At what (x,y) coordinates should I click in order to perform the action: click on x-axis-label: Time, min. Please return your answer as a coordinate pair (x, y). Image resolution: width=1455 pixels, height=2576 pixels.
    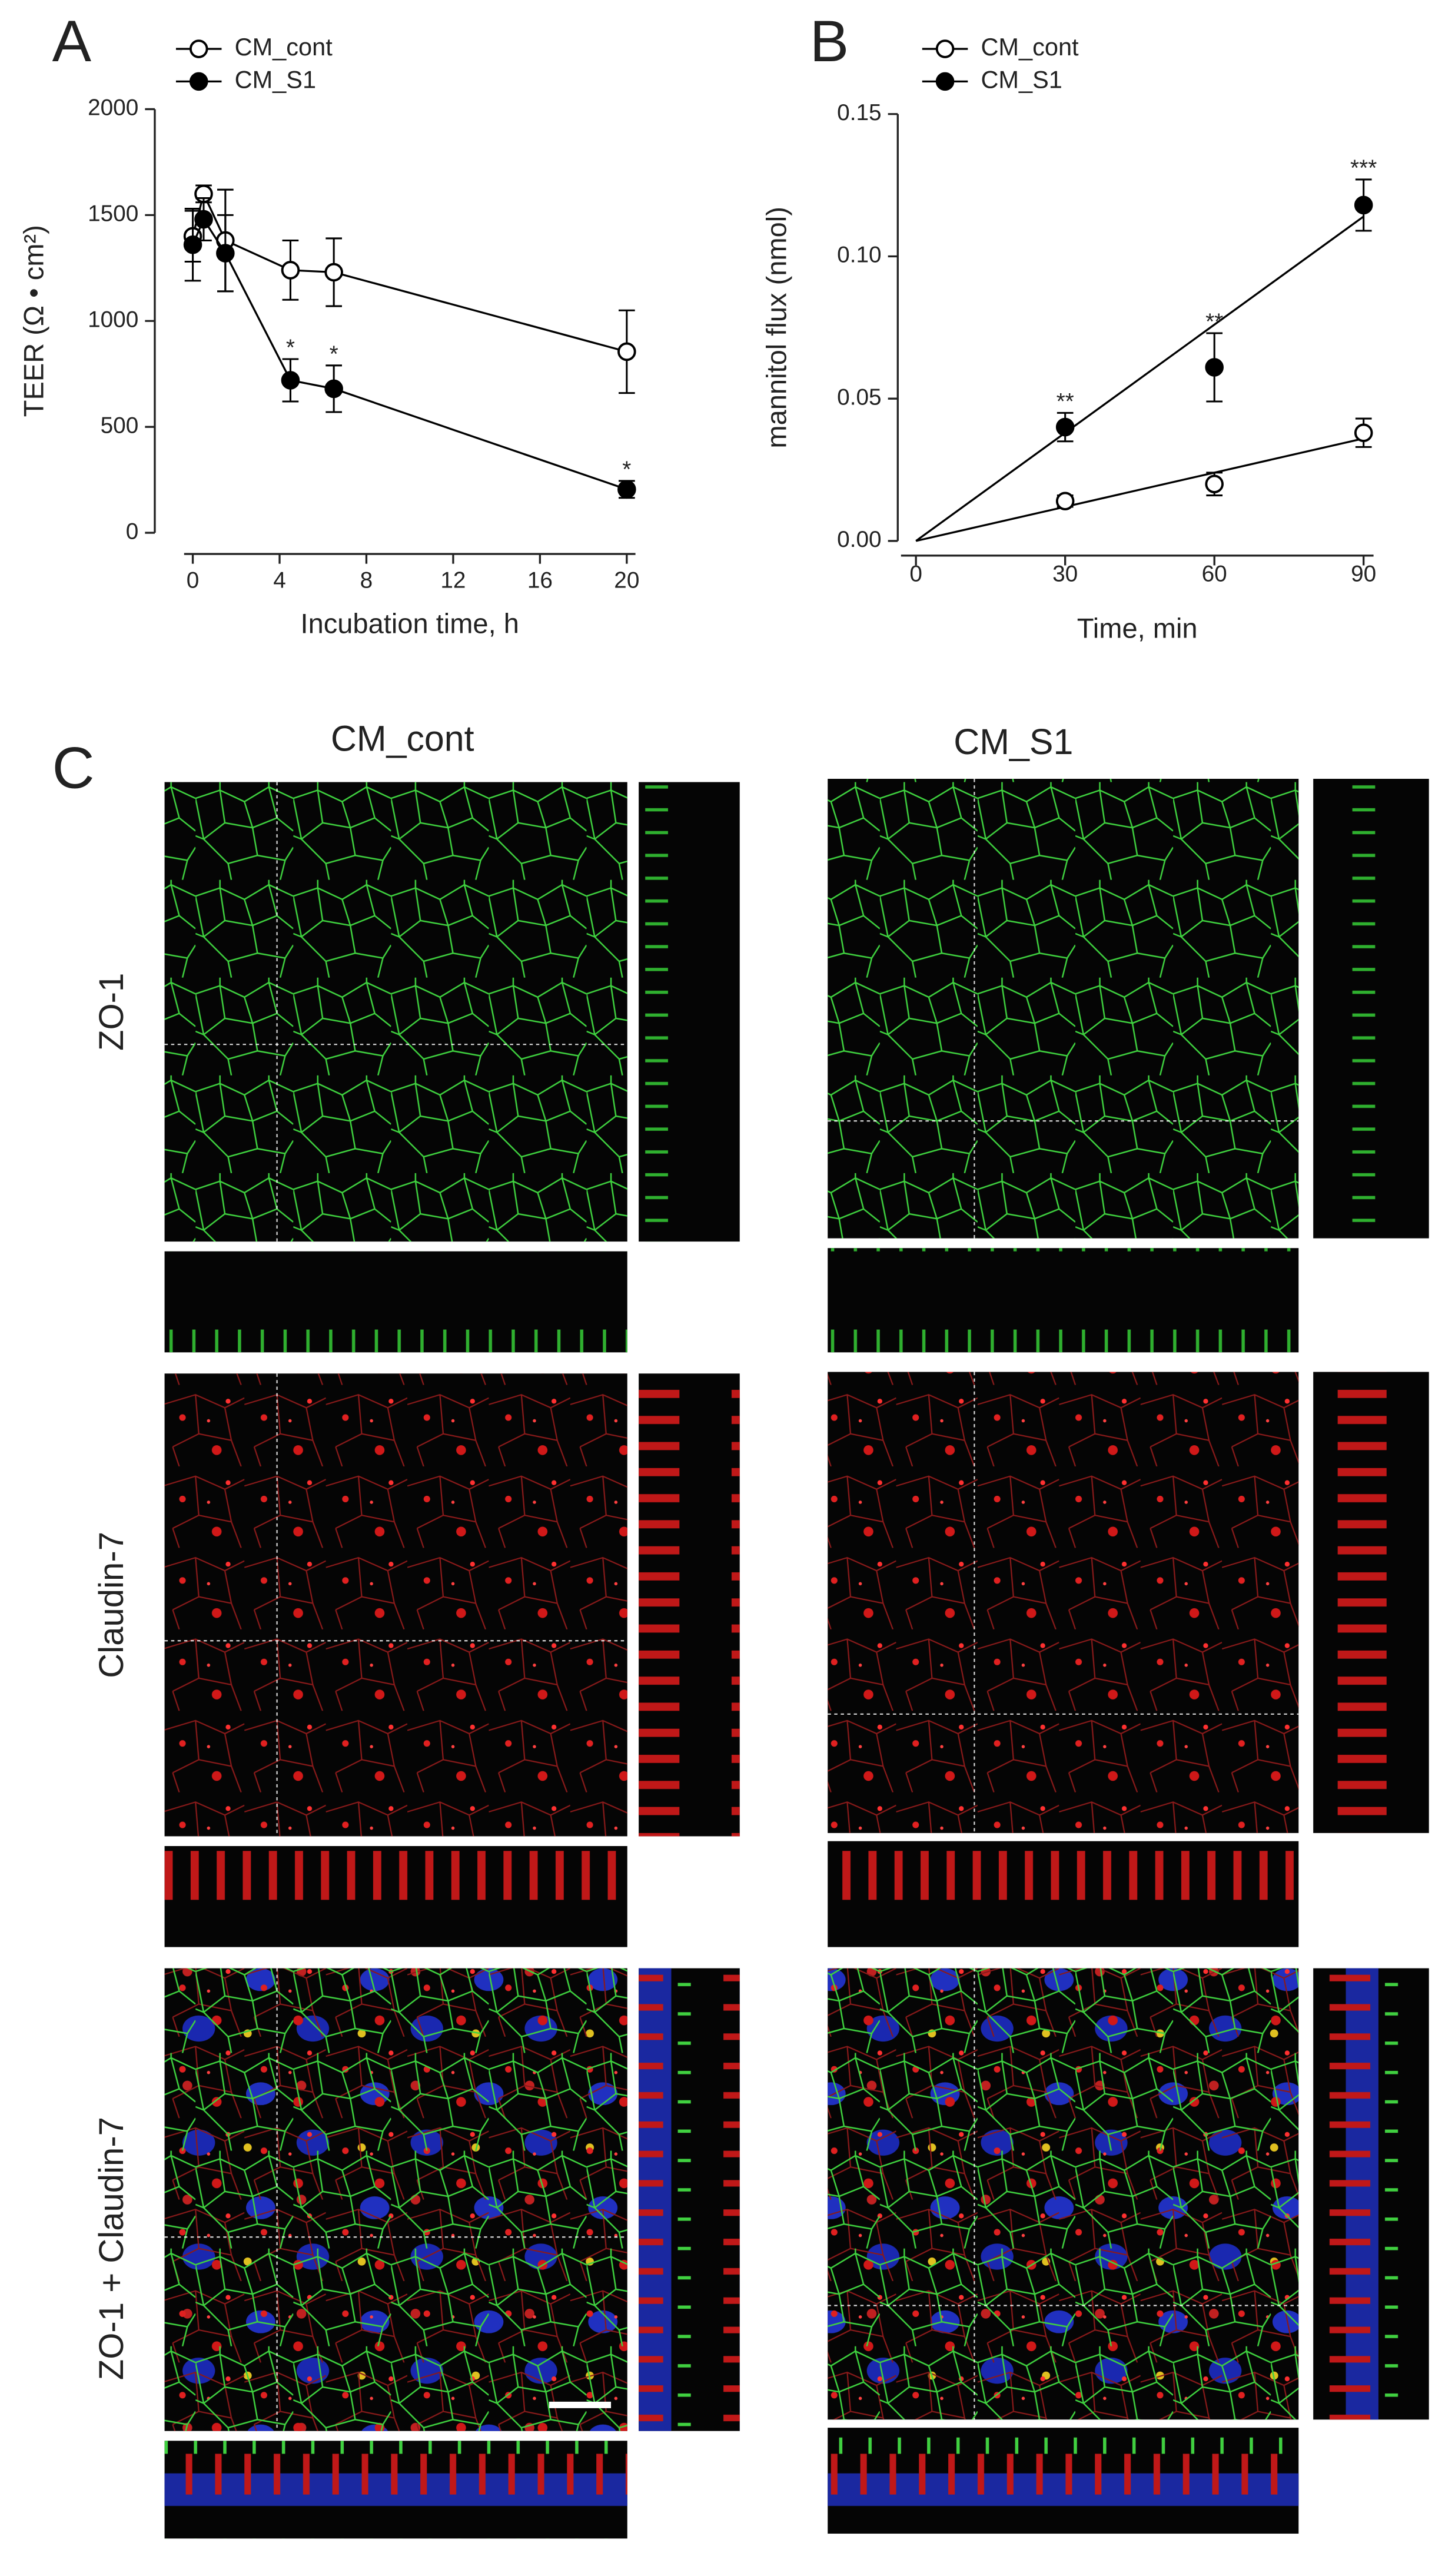
    Looking at the image, I should click on (1137, 628).